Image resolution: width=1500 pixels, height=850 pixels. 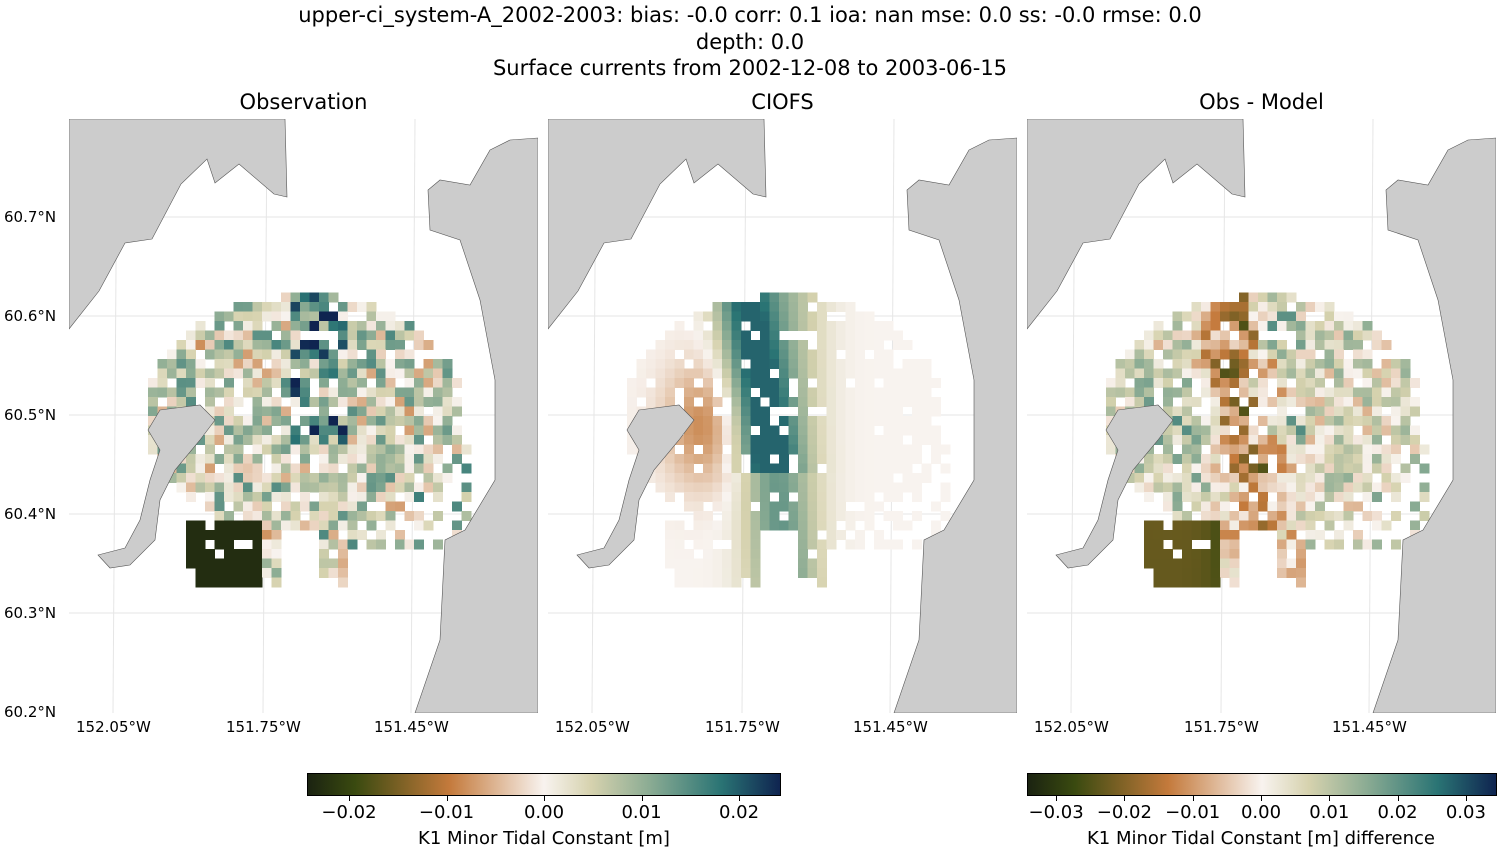 I want to click on colorbar-tick-label: 0.02, so click(x=739, y=812).